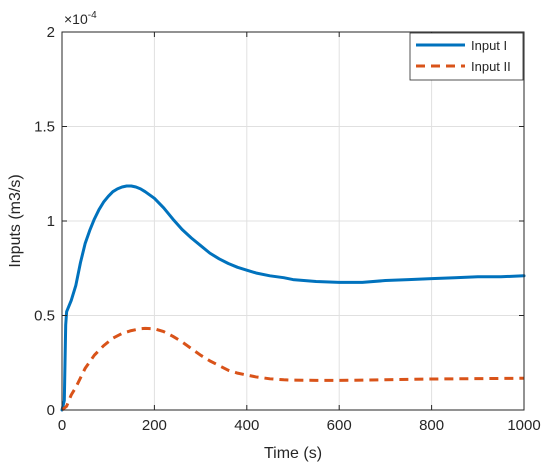  I want to click on y-exponent-label: ×10⁻⁴, so click(80, 18).